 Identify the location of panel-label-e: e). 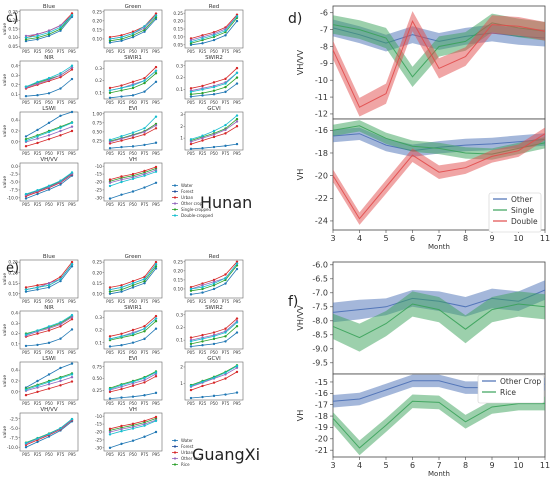
(12, 268).